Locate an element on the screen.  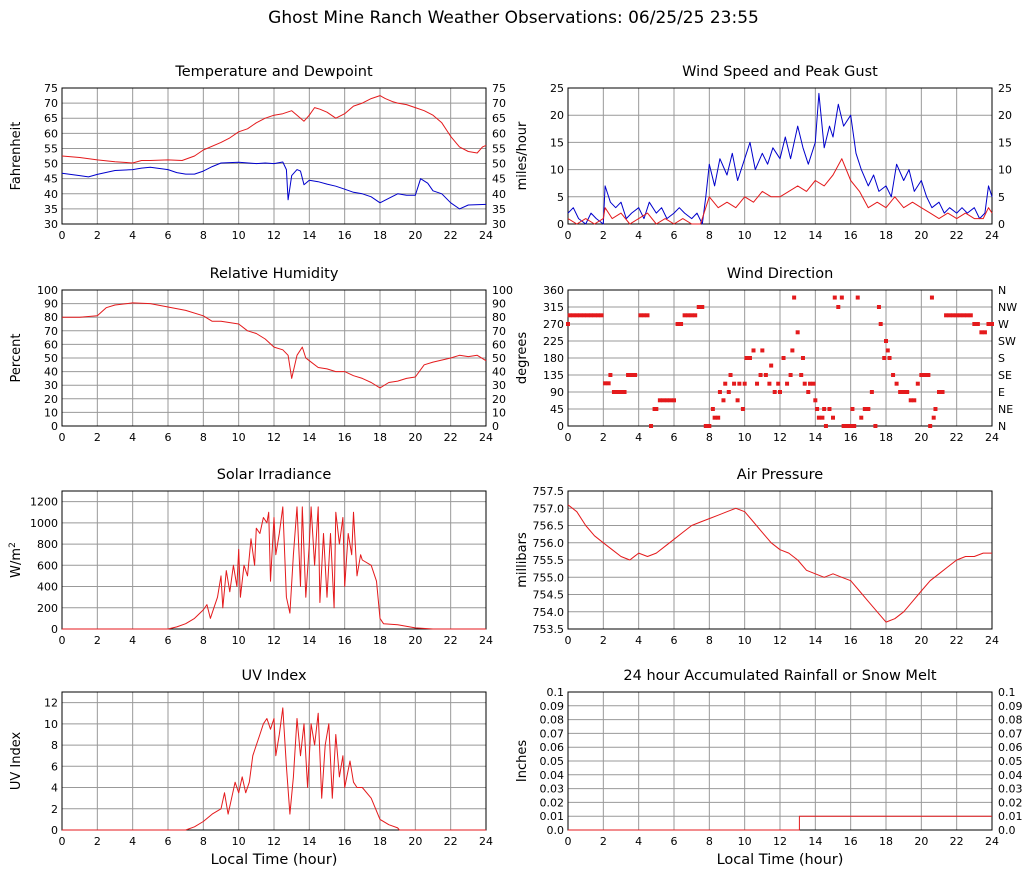
y-tick-label: 10 is located at coordinates (557, 170).